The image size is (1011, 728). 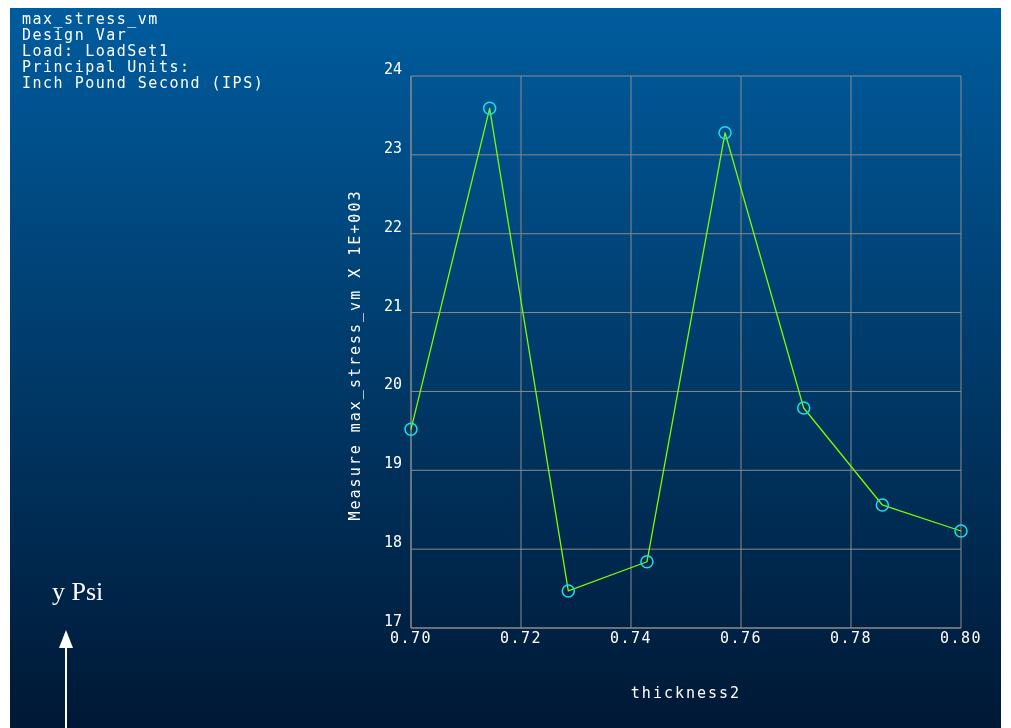 What do you see at coordinates (393, 384) in the screenshot?
I see `y-tick-label: 20` at bounding box center [393, 384].